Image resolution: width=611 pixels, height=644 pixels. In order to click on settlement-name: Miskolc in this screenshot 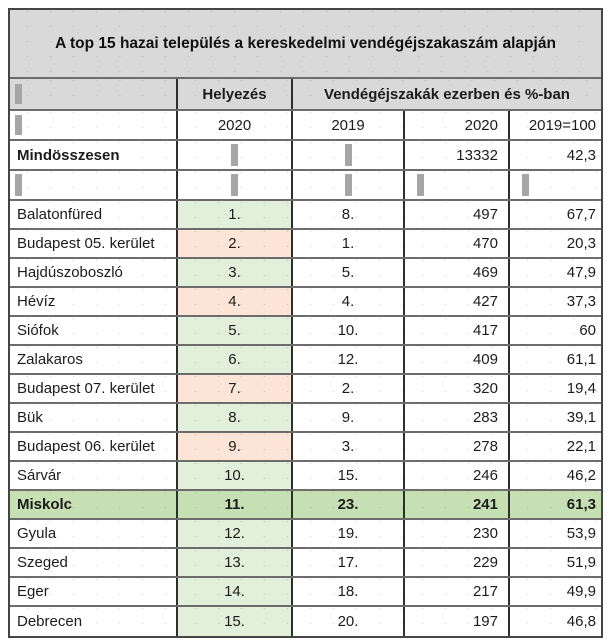, I will do `click(94, 504)`.